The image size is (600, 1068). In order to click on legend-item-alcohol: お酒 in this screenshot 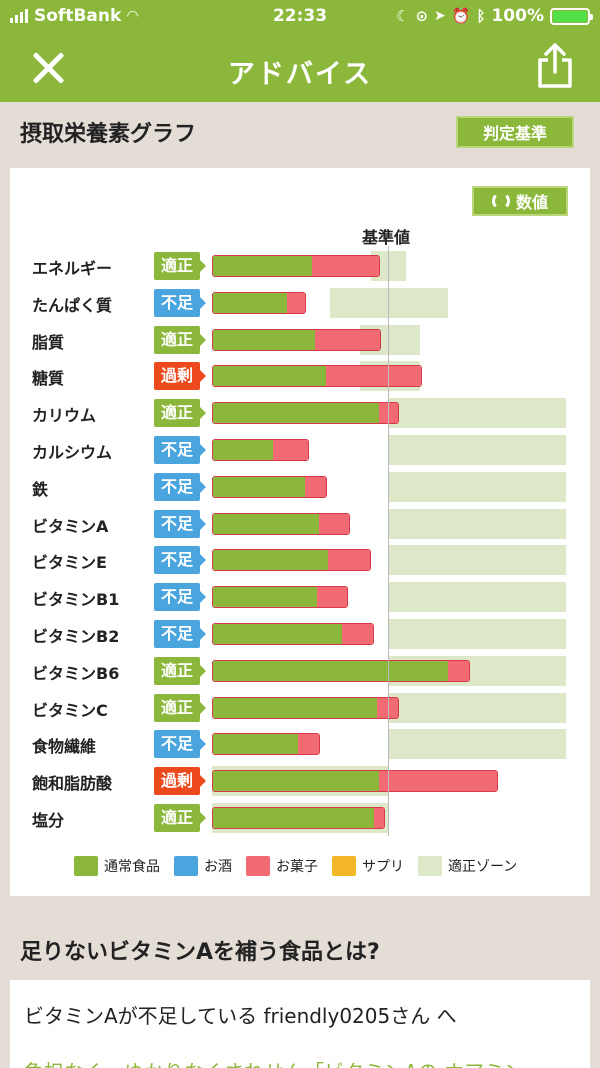, I will do `click(203, 866)`.